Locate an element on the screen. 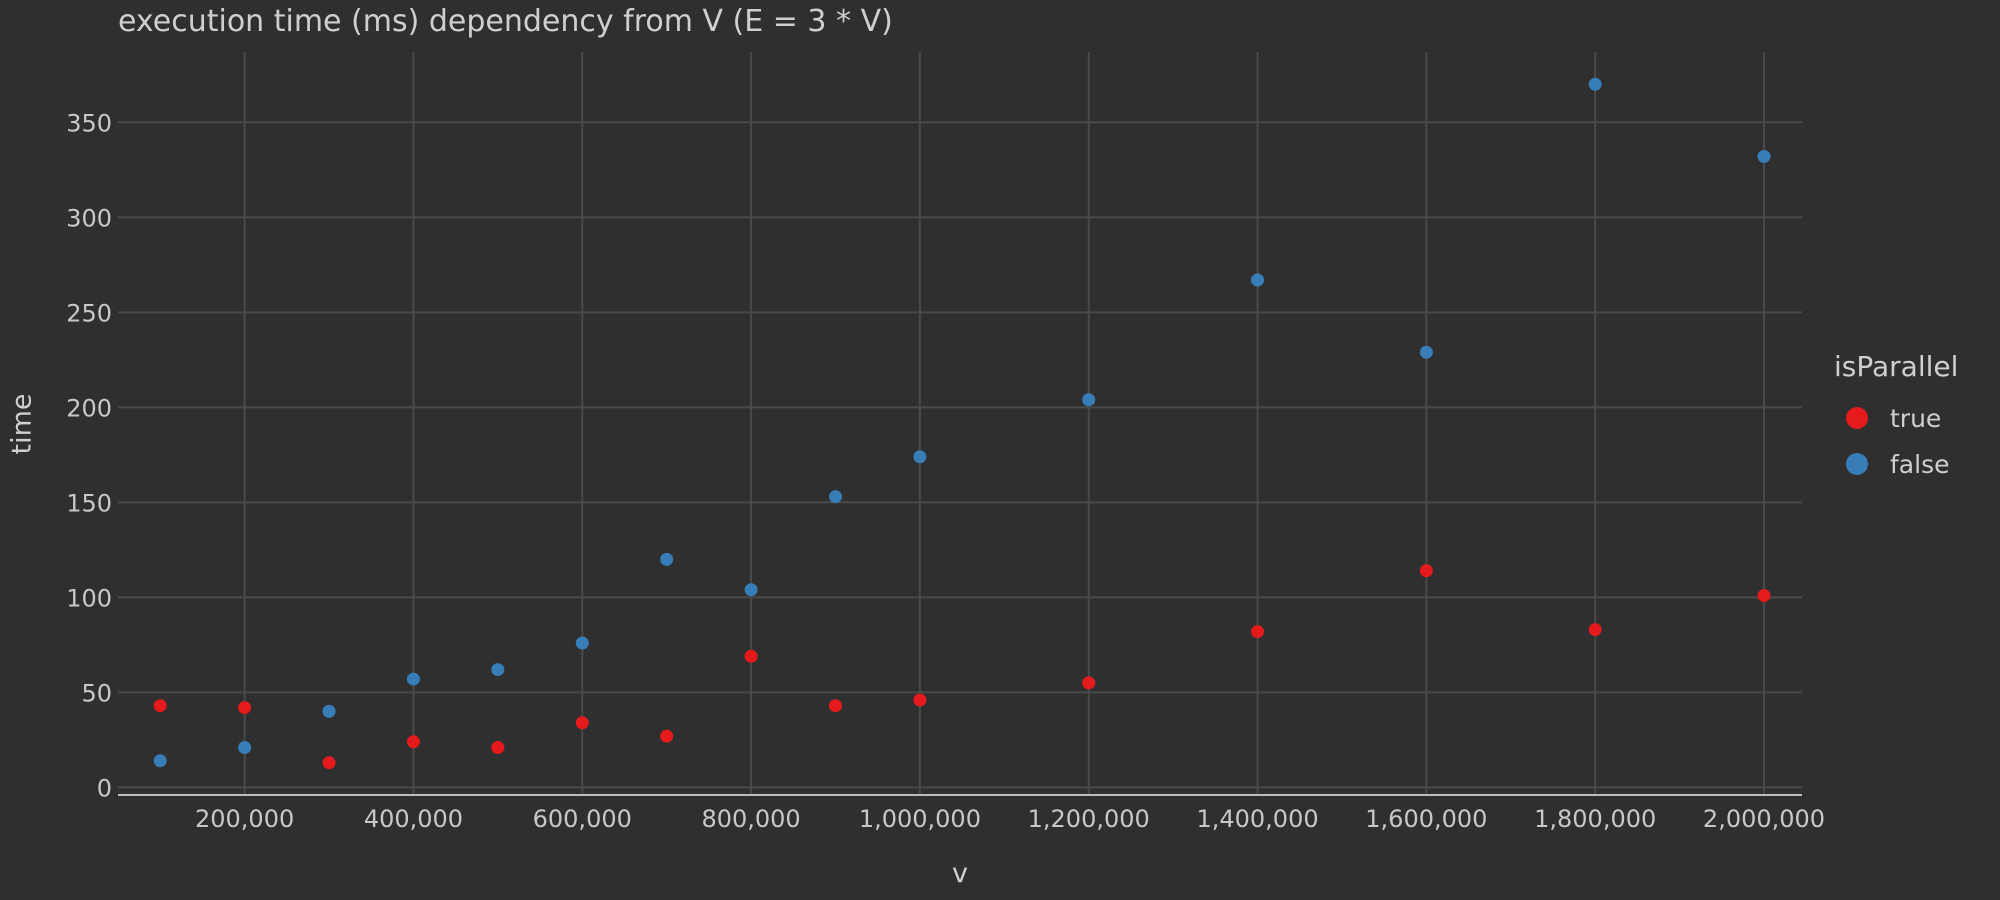 This screenshot has height=900, width=2000. x-tick-label: 1,000,000 is located at coordinates (920, 819).